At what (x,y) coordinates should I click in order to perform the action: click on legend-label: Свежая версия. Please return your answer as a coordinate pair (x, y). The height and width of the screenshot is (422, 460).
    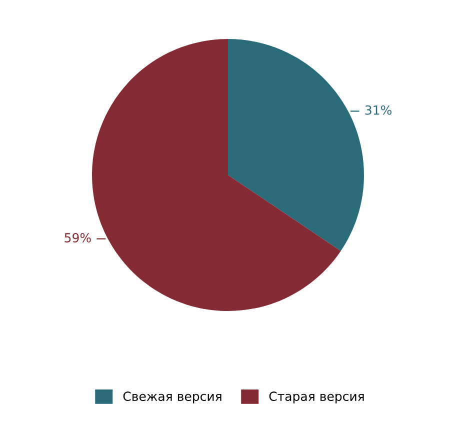
    Looking at the image, I should click on (172, 398).